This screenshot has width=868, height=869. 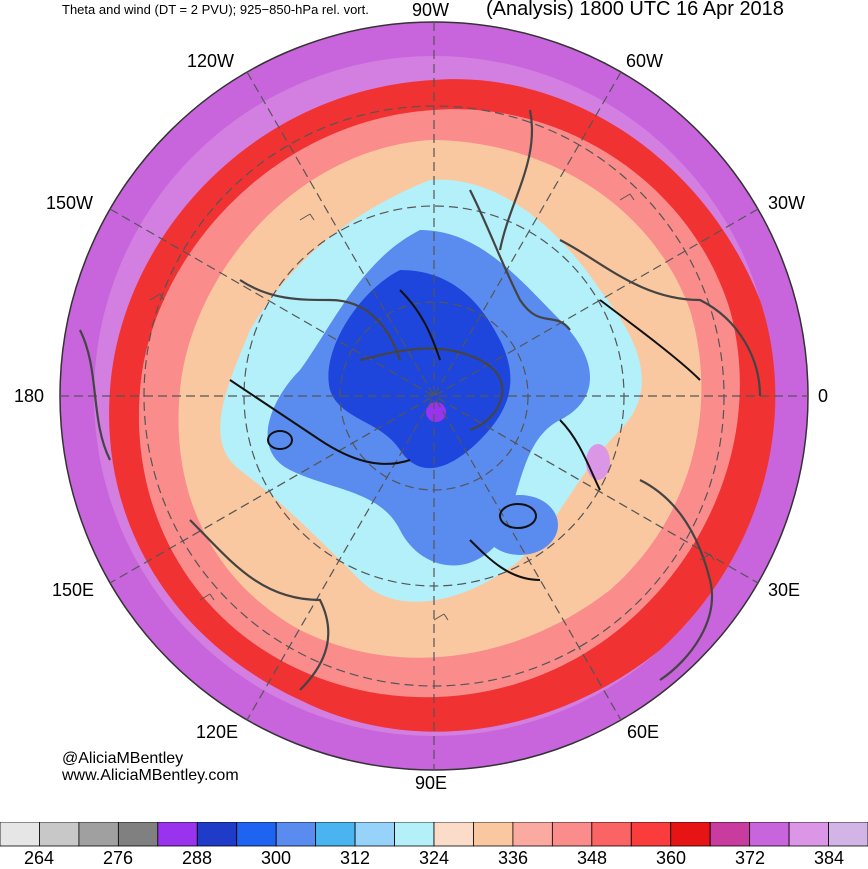 I want to click on lon-label-30e: 30E, so click(x=784, y=590).